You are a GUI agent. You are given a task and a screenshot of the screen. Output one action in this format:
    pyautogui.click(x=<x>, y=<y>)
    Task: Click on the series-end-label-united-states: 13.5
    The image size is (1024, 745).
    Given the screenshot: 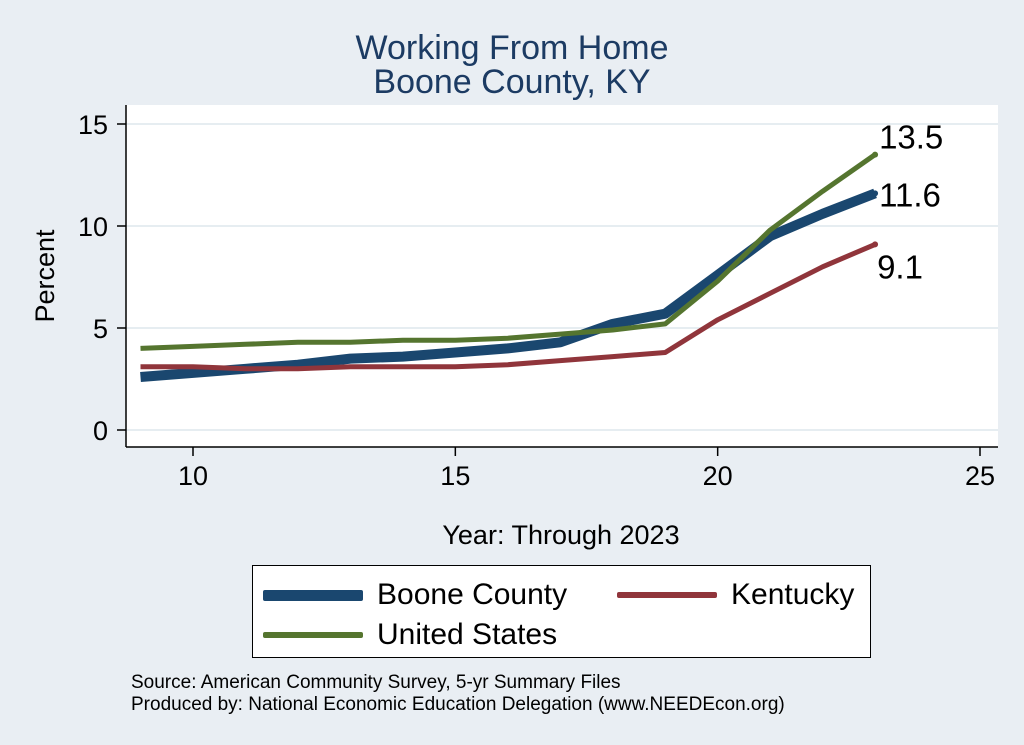 What is the action you would take?
    pyautogui.click(x=911, y=137)
    